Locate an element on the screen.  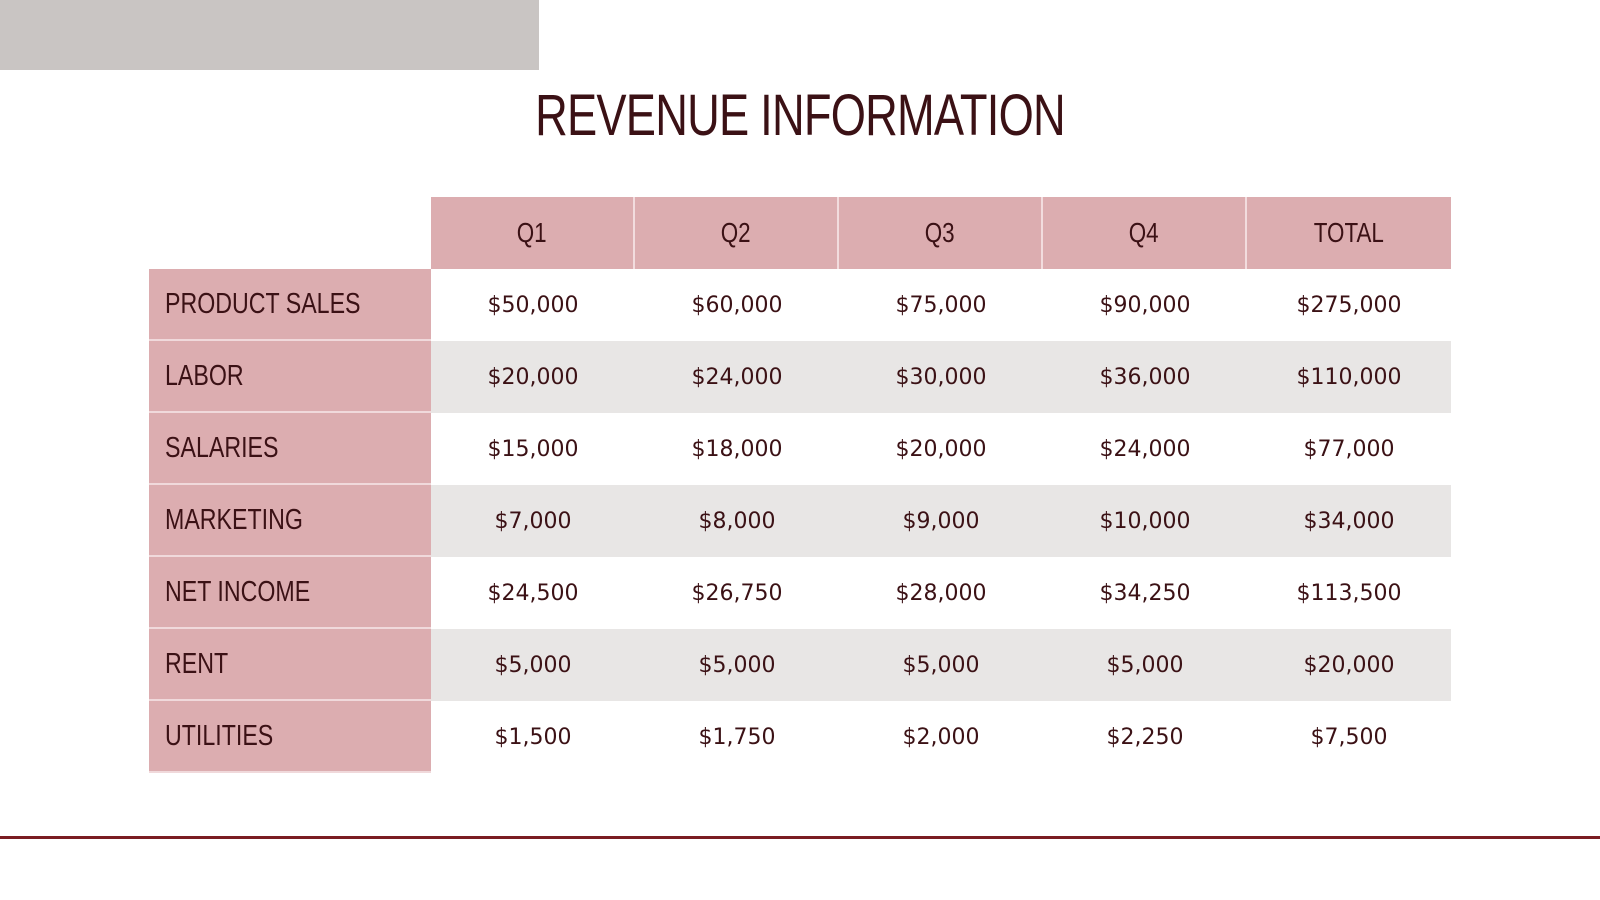
row-header-label: SALARIES is located at coordinates (222, 447).